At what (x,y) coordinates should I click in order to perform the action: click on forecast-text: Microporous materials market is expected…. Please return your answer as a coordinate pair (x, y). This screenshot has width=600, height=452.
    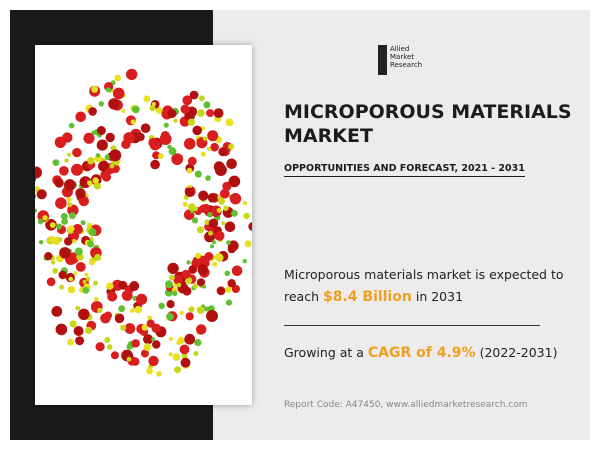
    Looking at the image, I should click on (424, 286).